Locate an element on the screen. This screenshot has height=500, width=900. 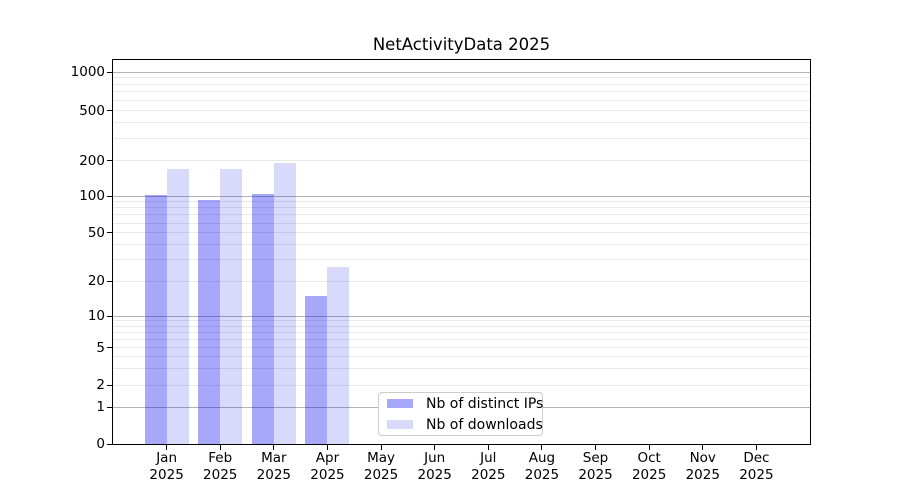
x-tick-label: Nov 2025 is located at coordinates (702, 466).